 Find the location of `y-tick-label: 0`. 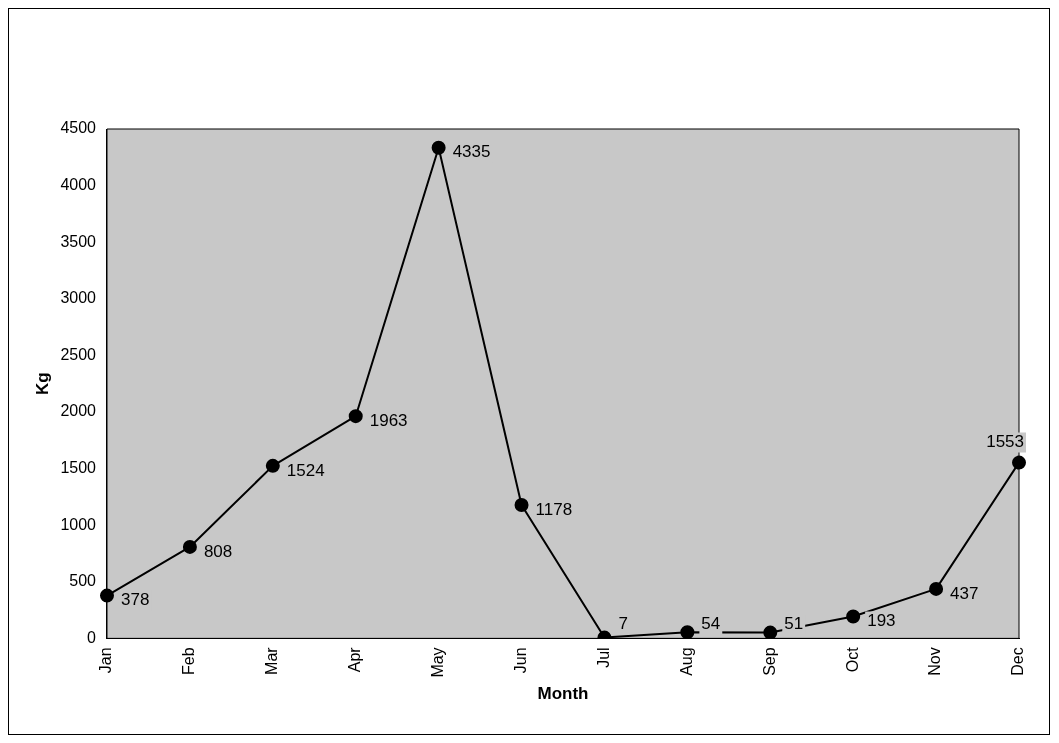

y-tick-label: 0 is located at coordinates (92, 637).